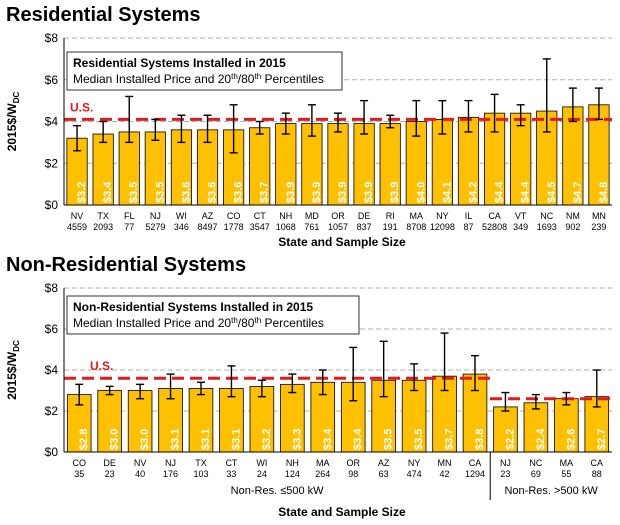  I want to click on x-sample-size-label: 2093, so click(103, 227).